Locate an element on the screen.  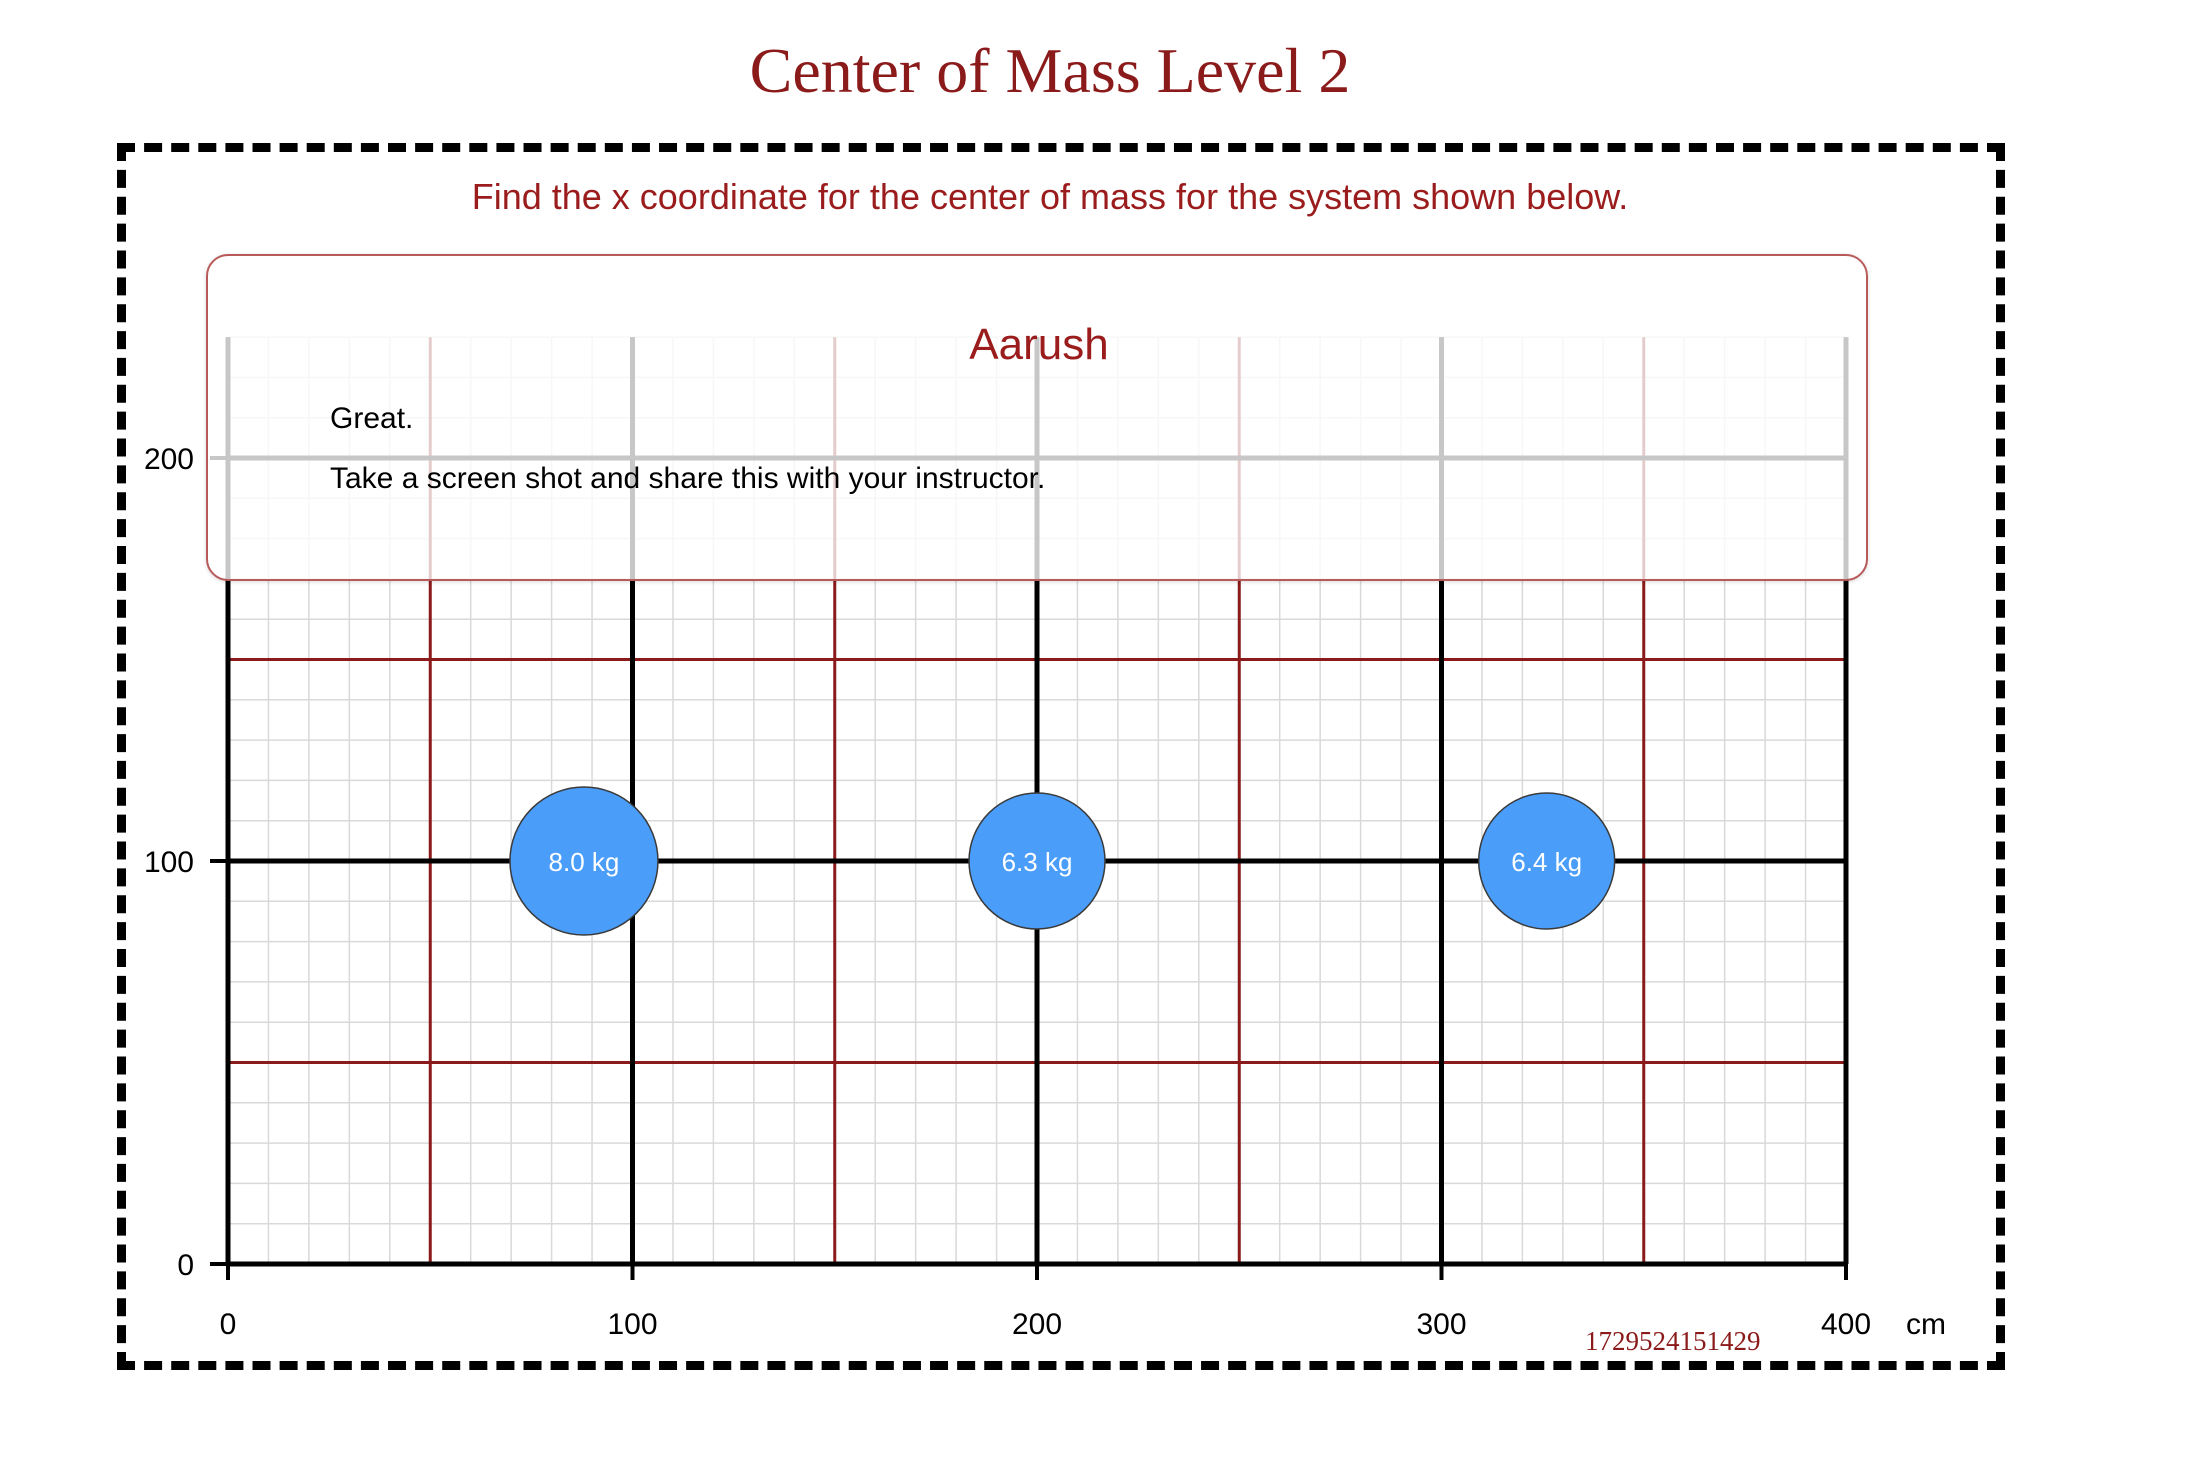
x-tick-label: 400 is located at coordinates (1846, 1324).